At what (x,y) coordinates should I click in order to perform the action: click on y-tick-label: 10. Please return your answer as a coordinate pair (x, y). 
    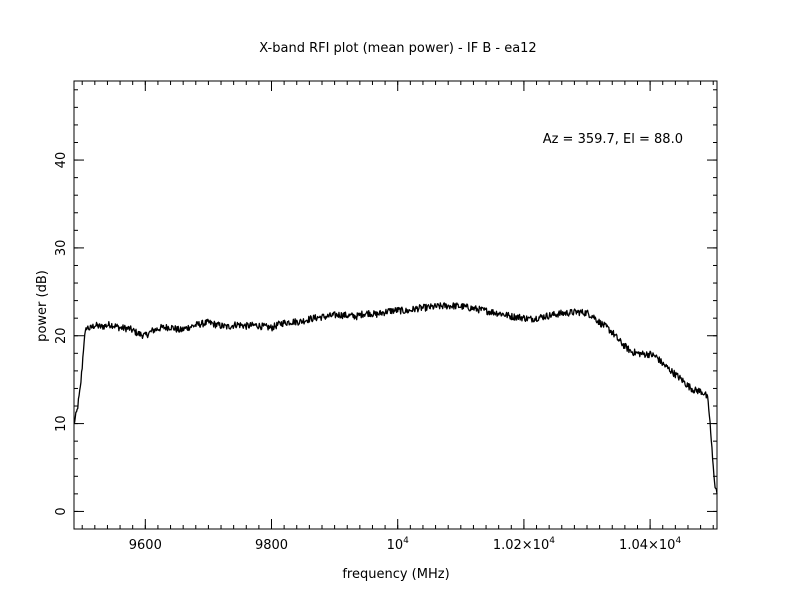
    Looking at the image, I should click on (61, 423).